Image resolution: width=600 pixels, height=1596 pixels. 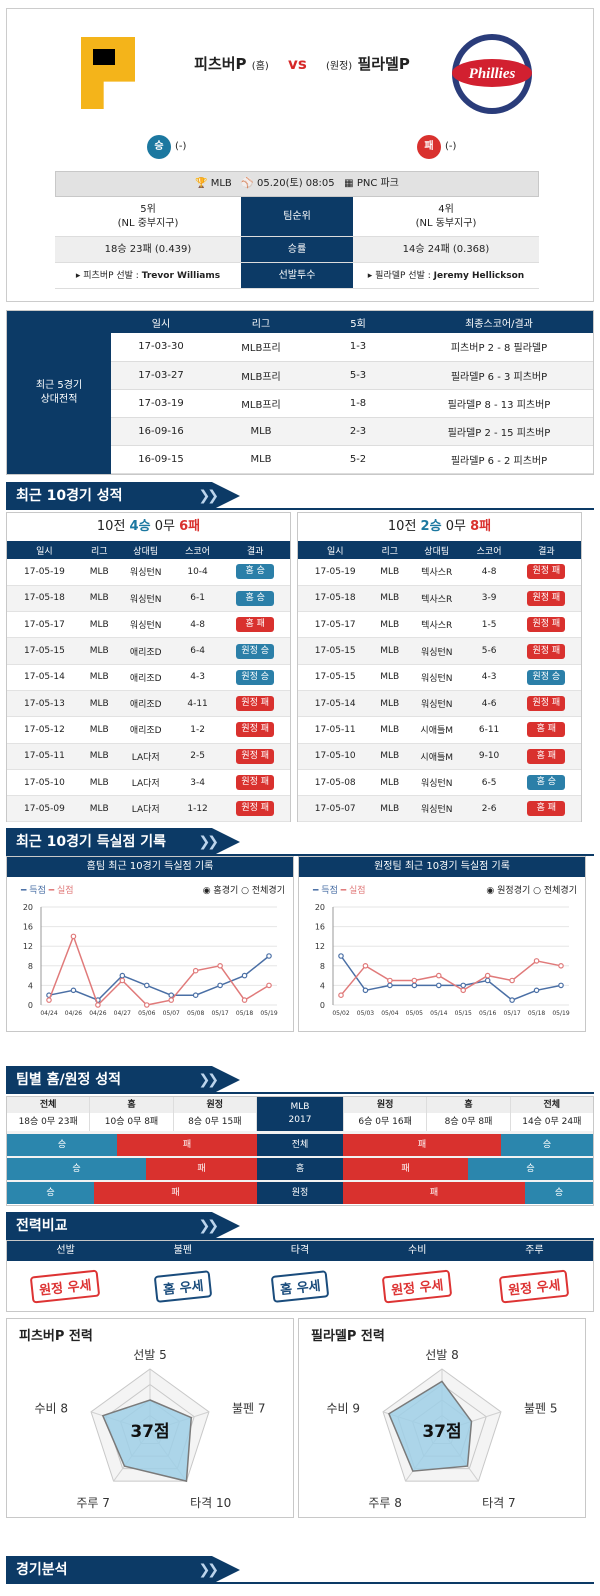 What do you see at coordinates (182, 1250) in the screenshot?
I see `compare-header: 불펜` at bounding box center [182, 1250].